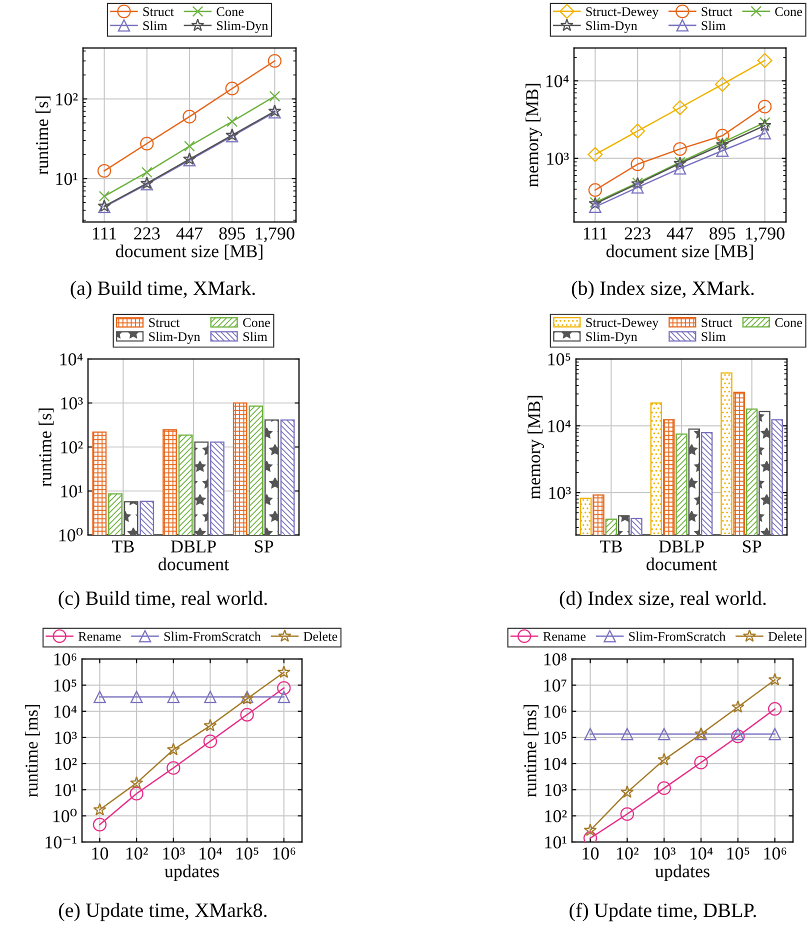  I want to click on y-tick-label: 10⁰, so click(65, 815).